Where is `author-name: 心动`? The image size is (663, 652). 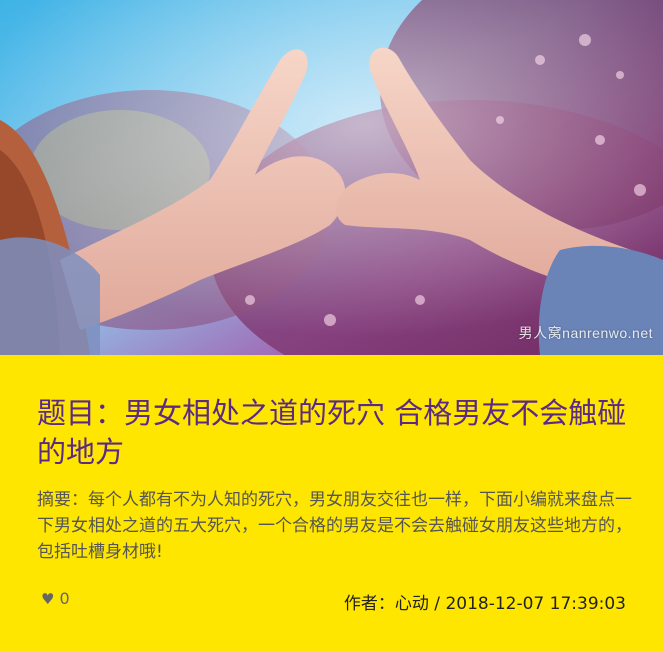
author-name: 心动 is located at coordinates (411, 604).